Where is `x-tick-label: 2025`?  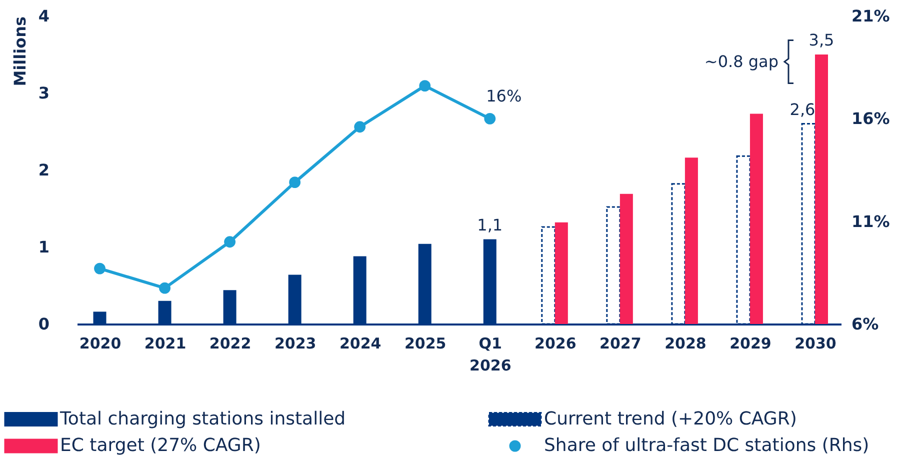 x-tick-label: 2025 is located at coordinates (425, 343).